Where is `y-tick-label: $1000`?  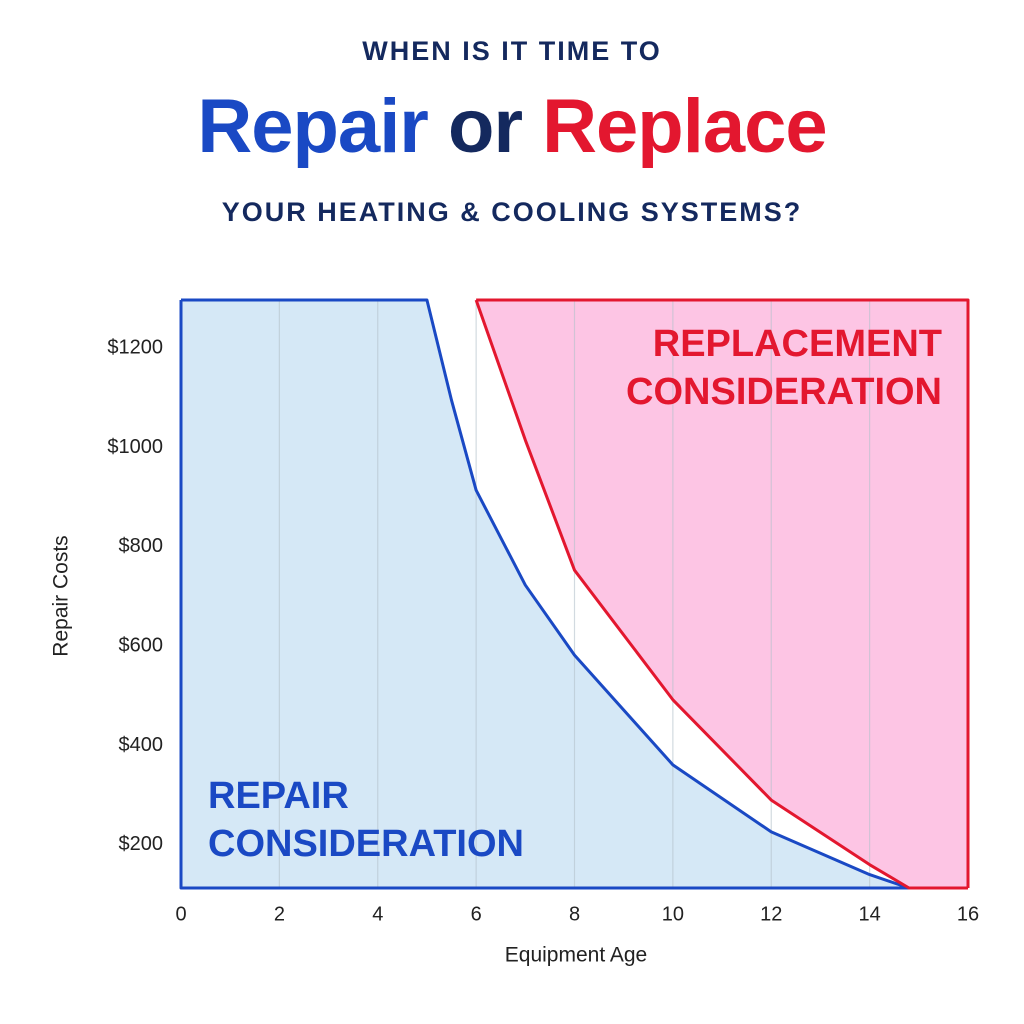 y-tick-label: $1000 is located at coordinates (135, 447).